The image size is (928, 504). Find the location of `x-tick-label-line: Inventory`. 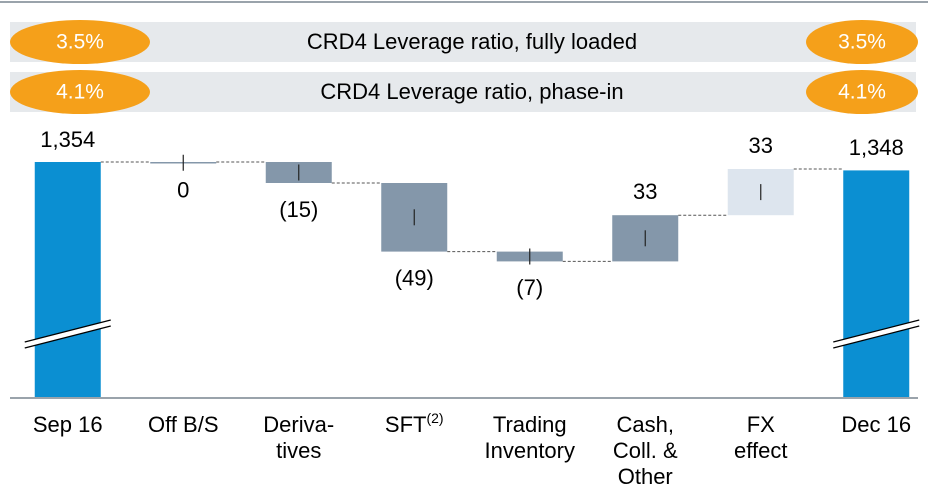

x-tick-label-line: Inventory is located at coordinates (530, 450).